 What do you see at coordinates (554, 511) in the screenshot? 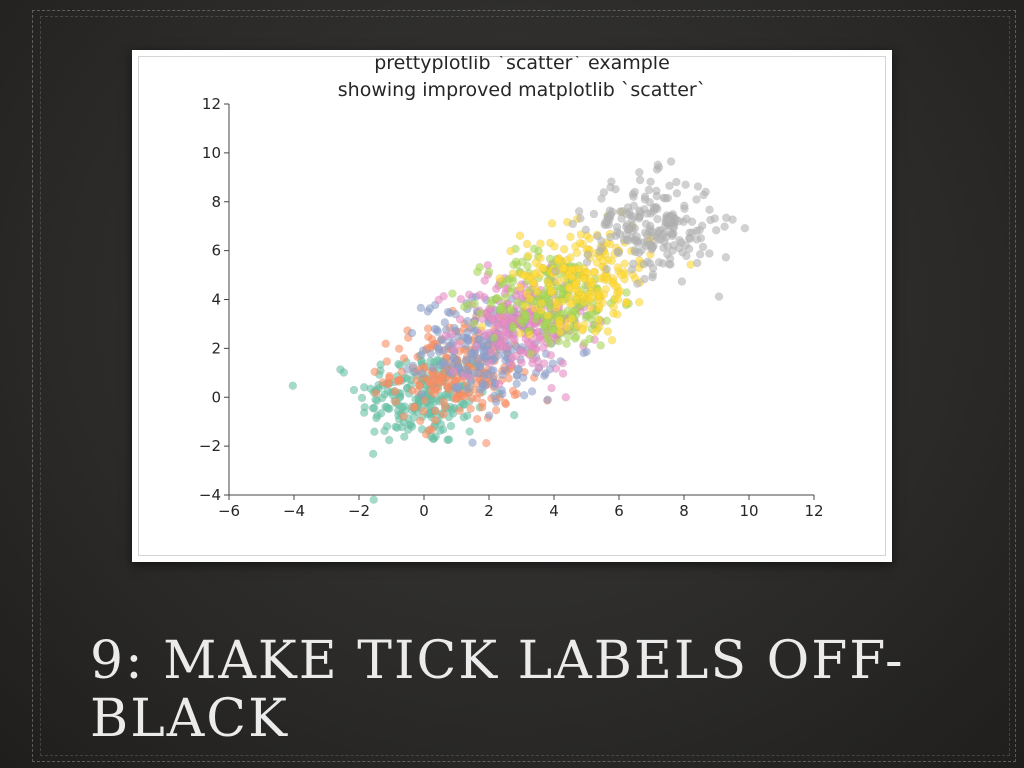
I see `x-tick-label: 4` at bounding box center [554, 511].